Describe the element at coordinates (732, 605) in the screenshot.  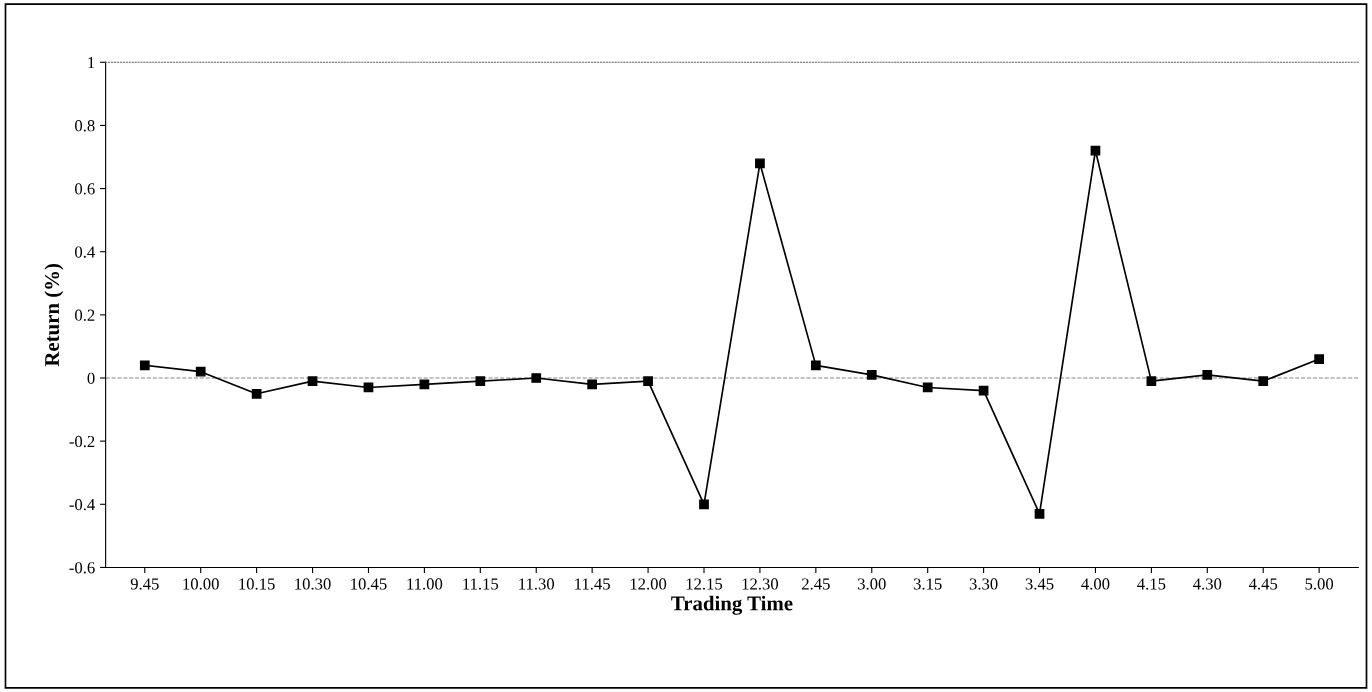
I see `x-axis-title: Trading Time` at that location.